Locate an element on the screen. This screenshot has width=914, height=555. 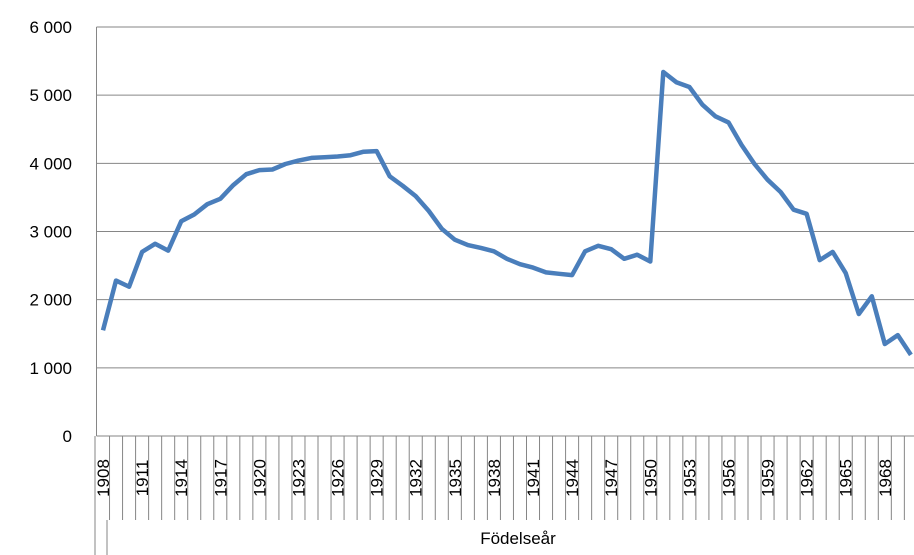
y-tick-label: 1 000 is located at coordinates (50, 368).